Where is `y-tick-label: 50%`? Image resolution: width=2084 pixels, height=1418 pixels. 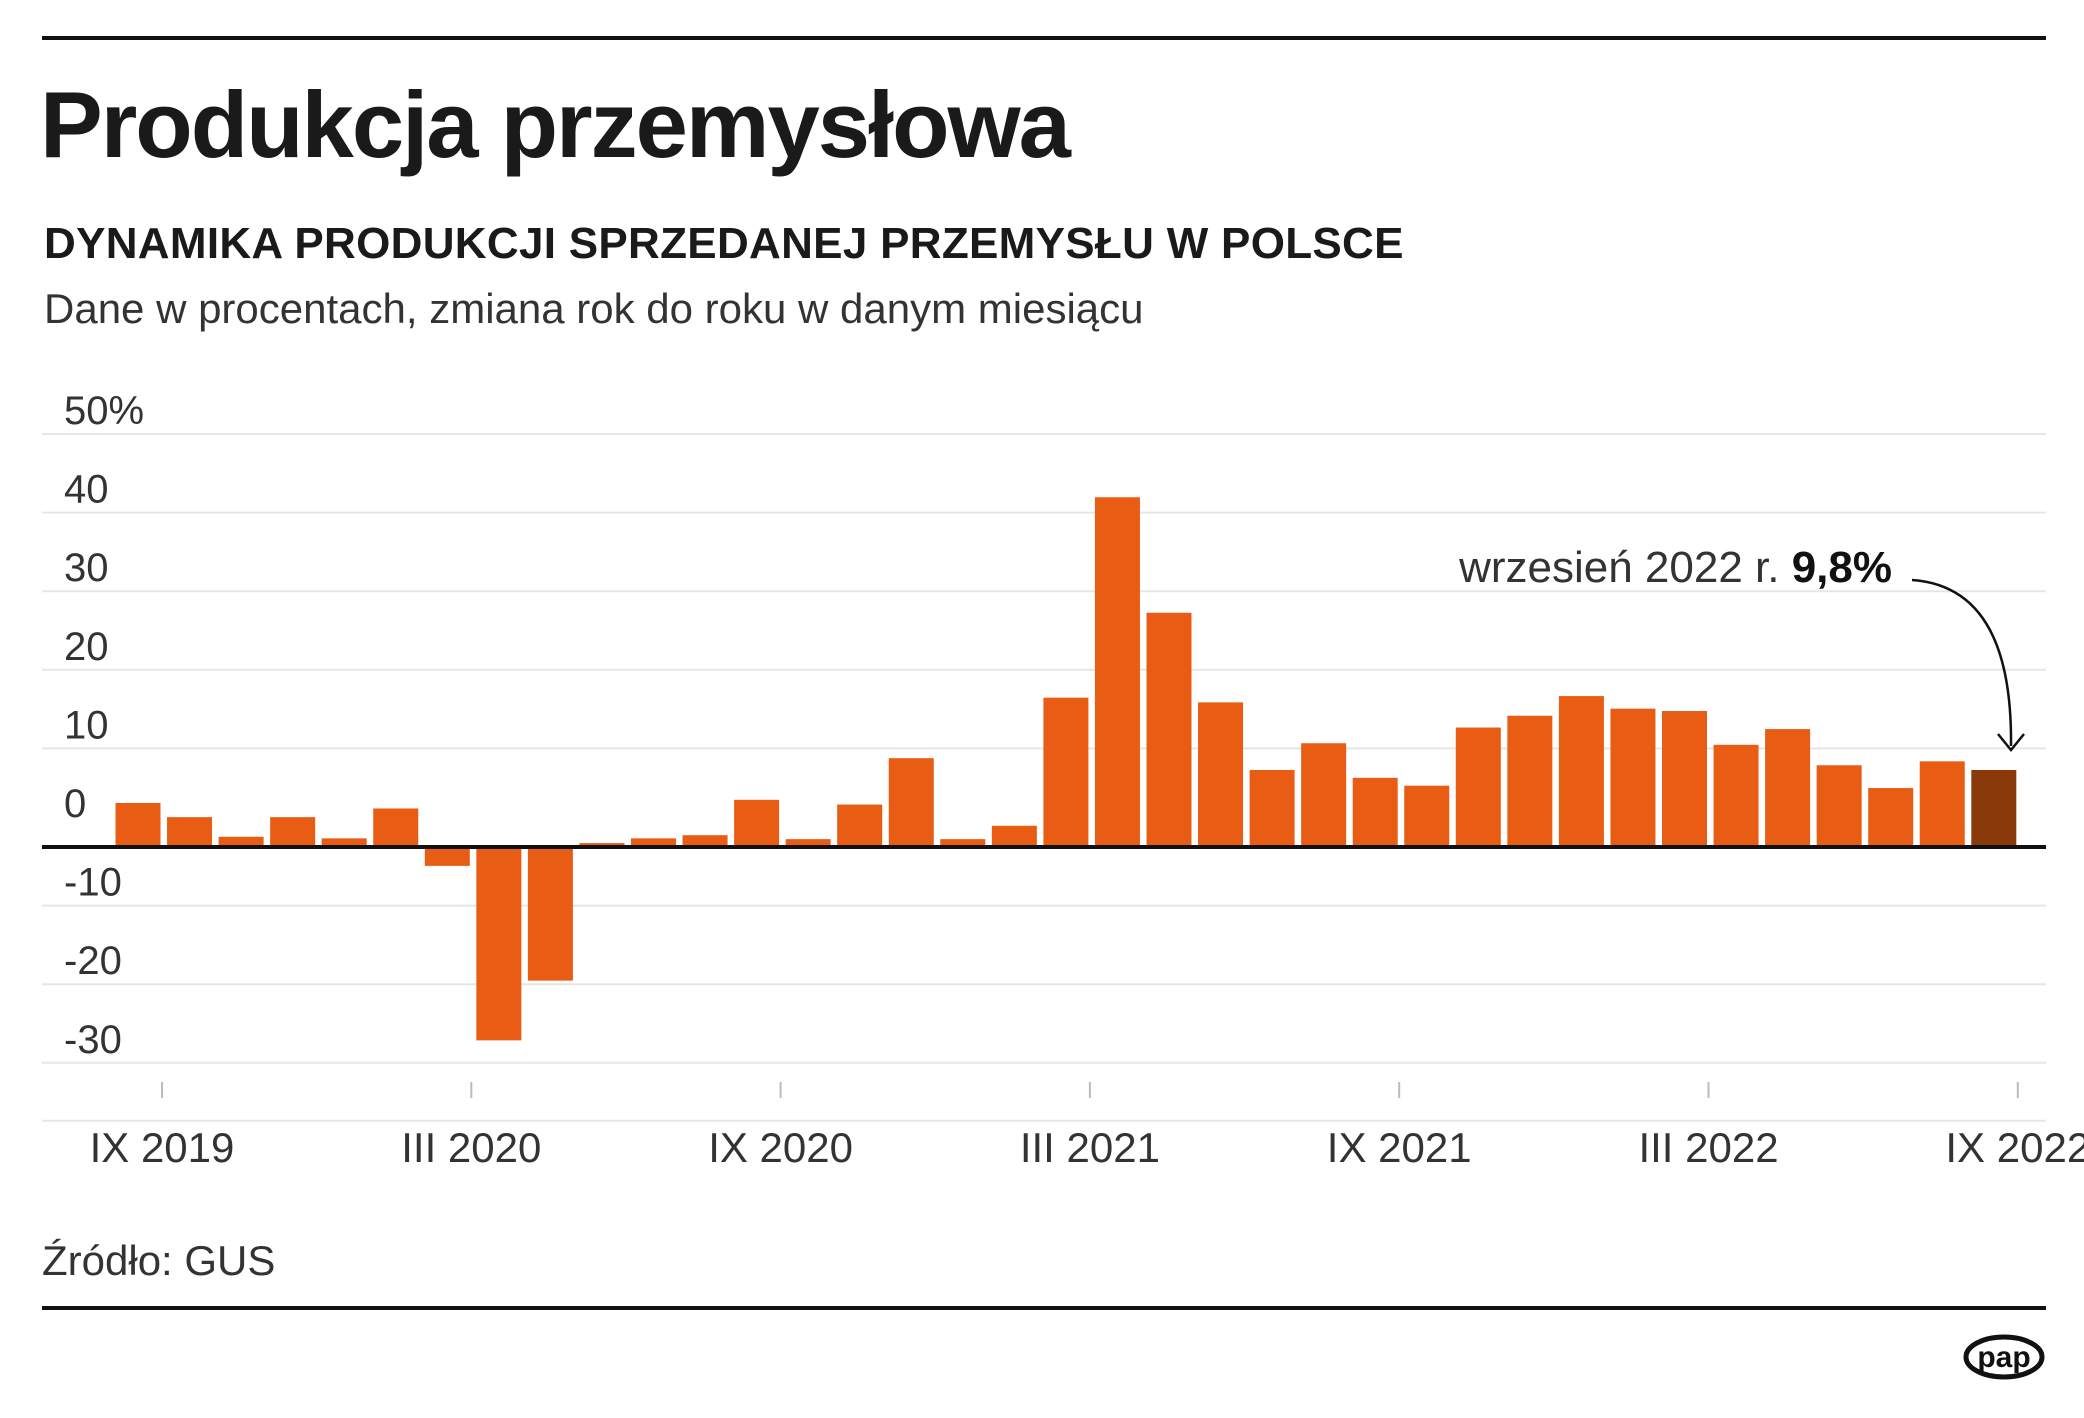 y-tick-label: 50% is located at coordinates (104, 411).